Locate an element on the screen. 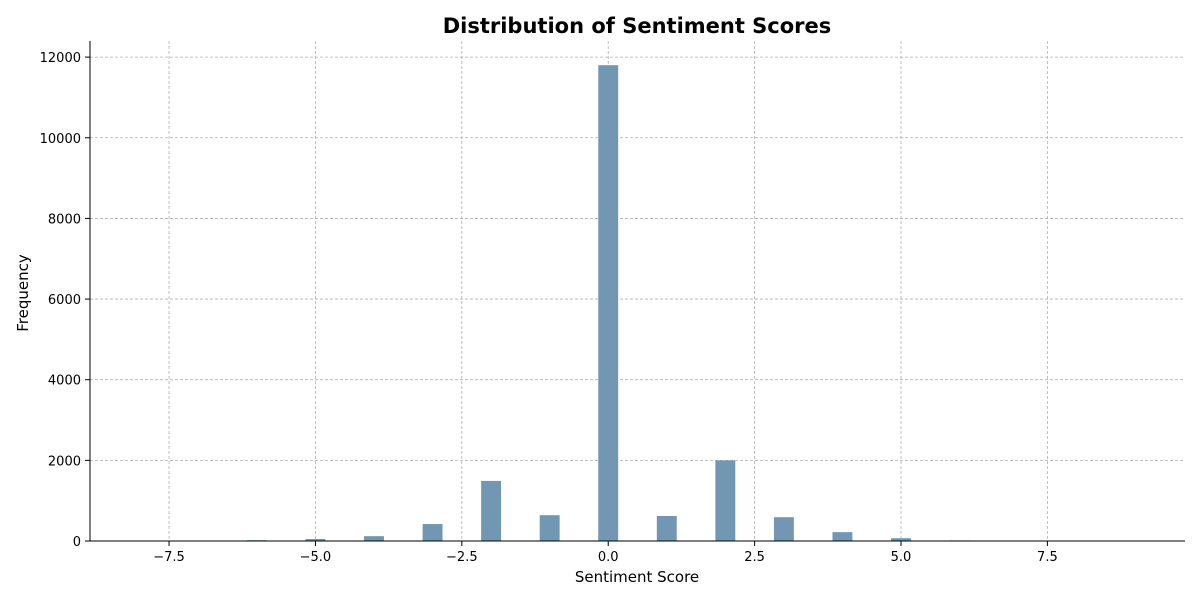 The image size is (1200, 600). y-tick-label: 12000 is located at coordinates (60, 58).